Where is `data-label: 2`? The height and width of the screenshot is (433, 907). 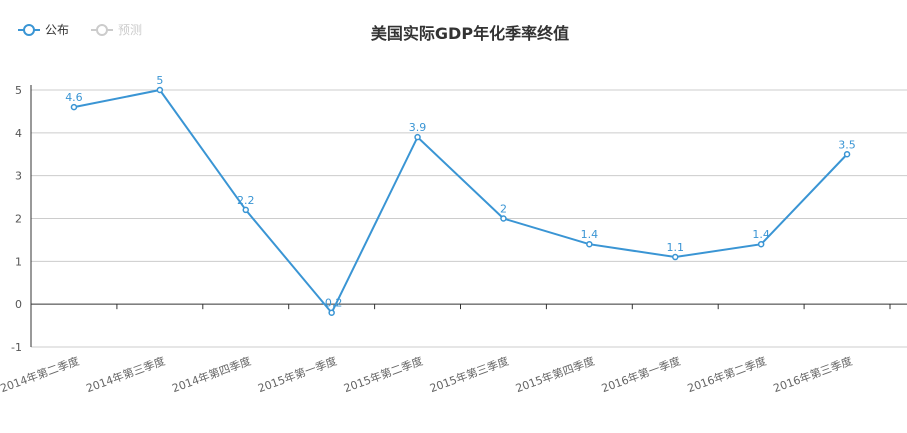 data-label: 2 is located at coordinates (503, 209).